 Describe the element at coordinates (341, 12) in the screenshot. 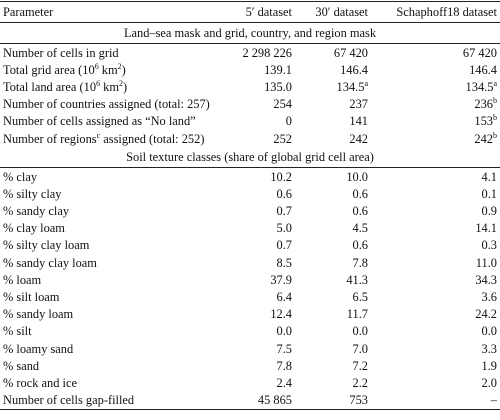

I see `column-header: 30′ dataset` at that location.